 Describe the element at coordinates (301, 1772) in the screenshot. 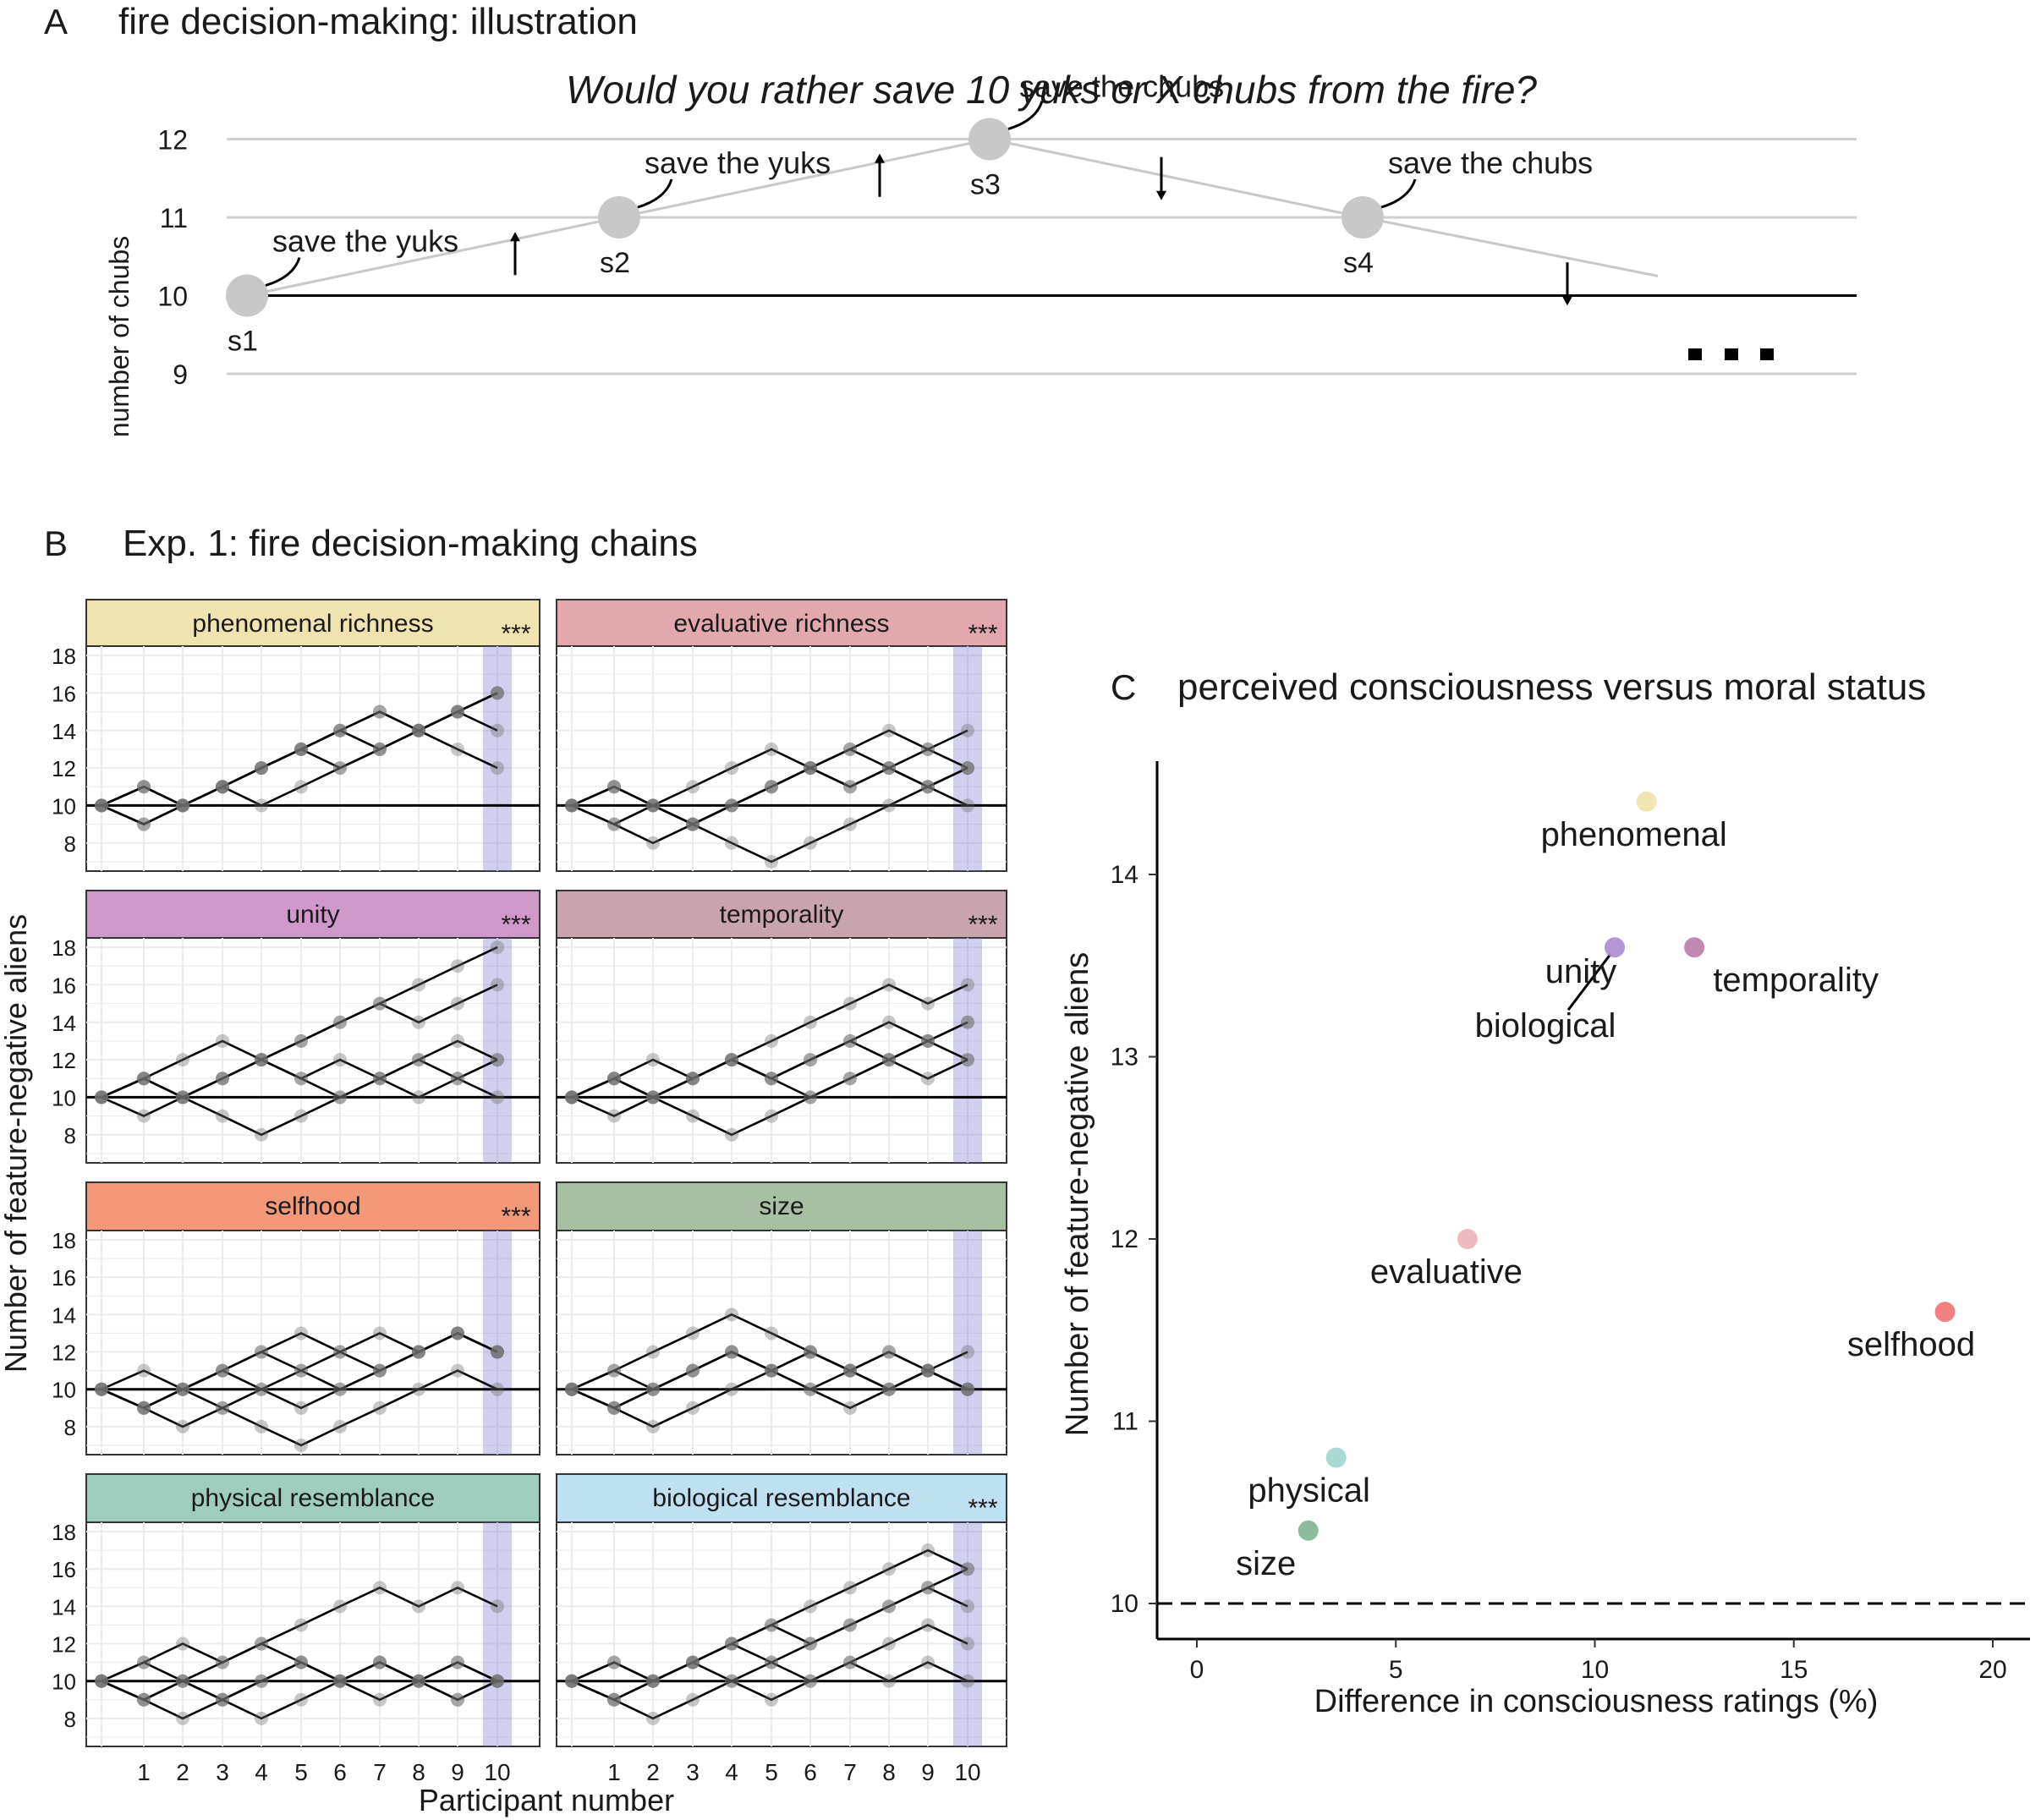

I see `facet-x-tick-label: 5` at that location.